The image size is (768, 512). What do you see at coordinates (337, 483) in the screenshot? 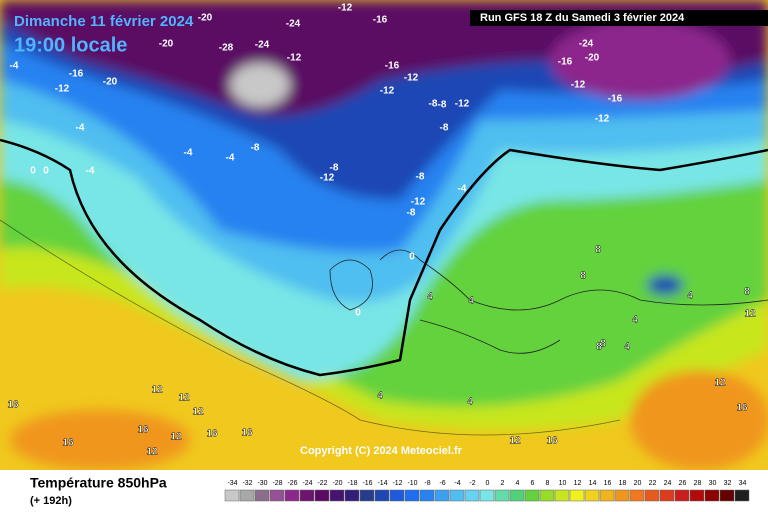
I see `scale-label: -20` at bounding box center [337, 483].